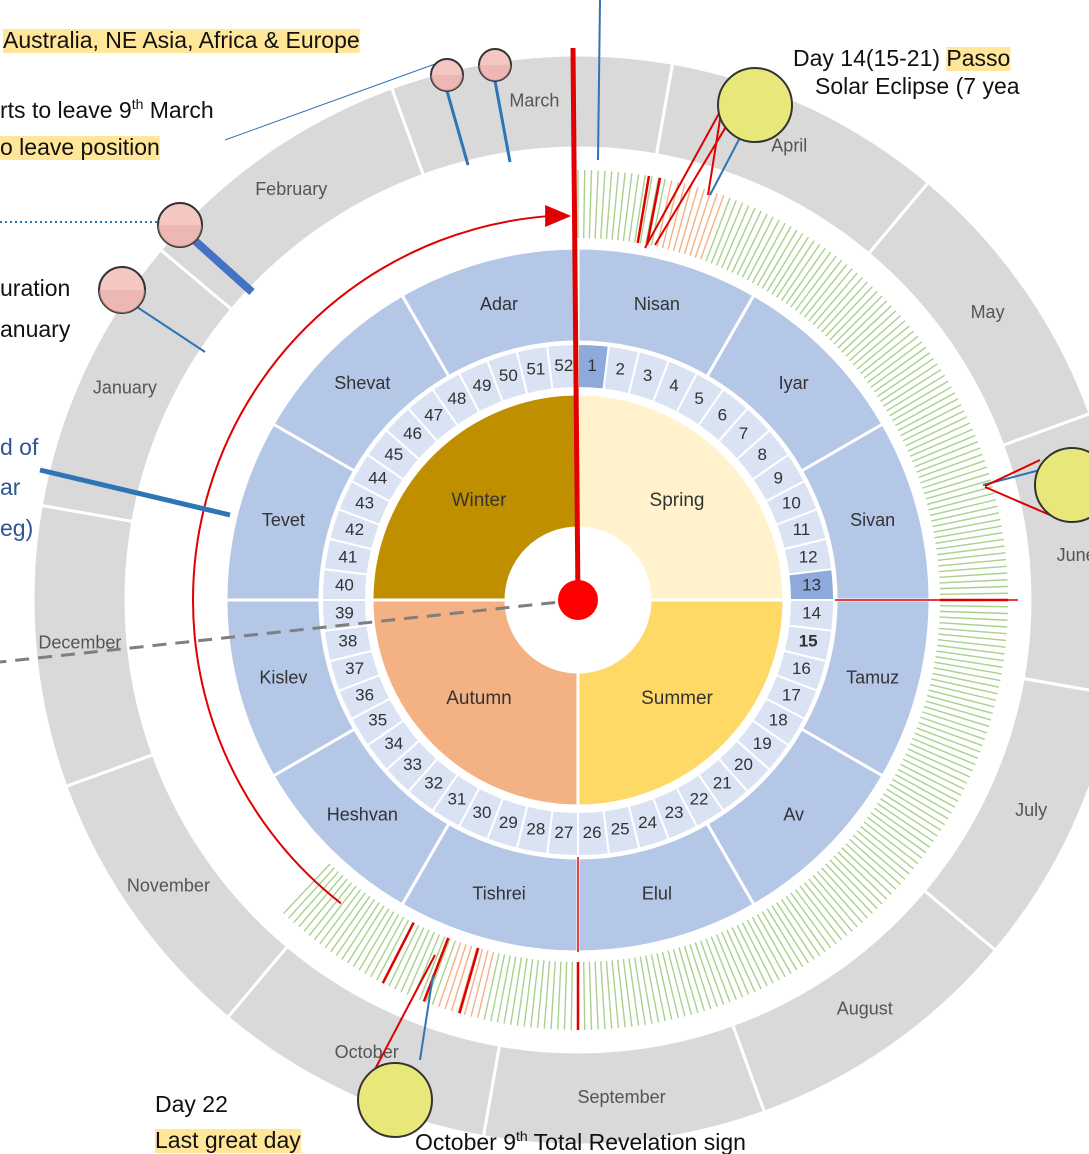  What do you see at coordinates (456, 799) in the screenshot?
I see `week-label: 31` at bounding box center [456, 799].